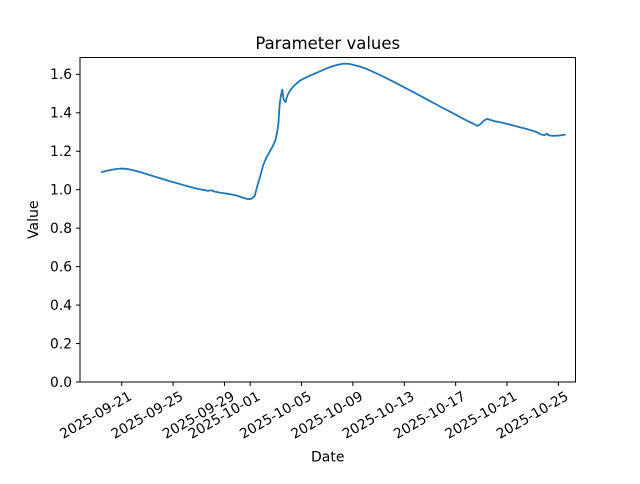  Describe the element at coordinates (61, 152) in the screenshot. I see `y-tick-label: 1.2` at that location.